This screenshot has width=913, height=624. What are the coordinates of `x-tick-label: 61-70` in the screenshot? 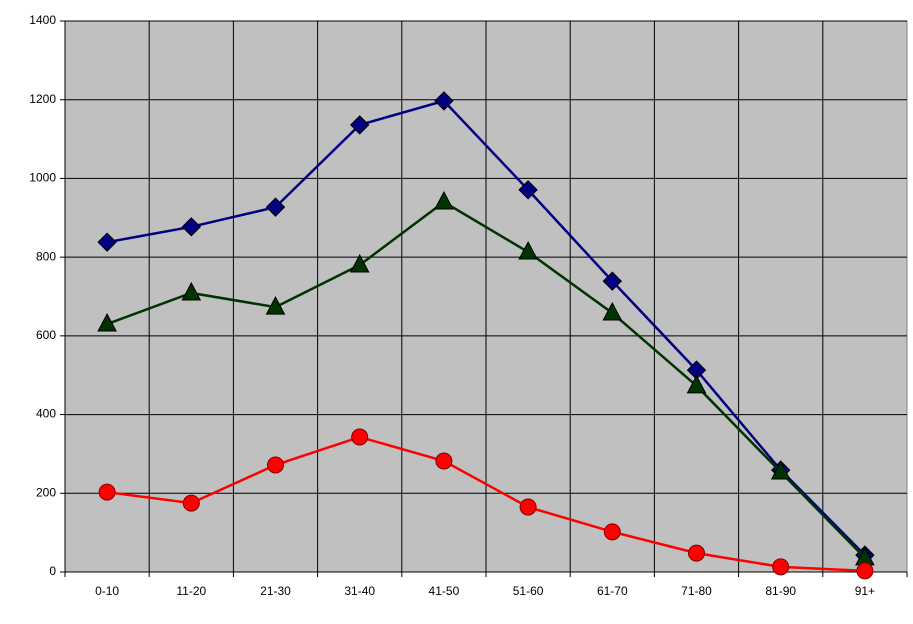 It's located at (612, 591).